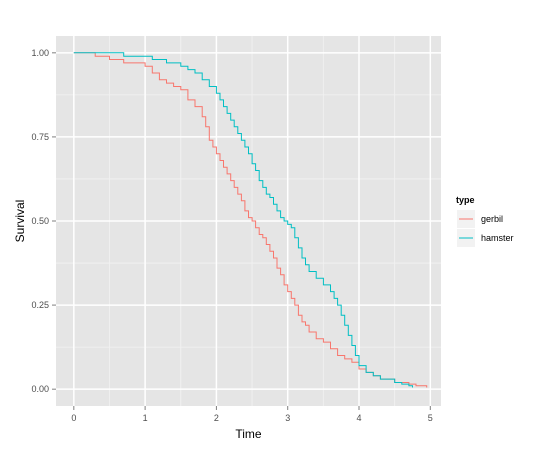  Describe the element at coordinates (359, 418) in the screenshot. I see `x-tick-label: 4` at that location.